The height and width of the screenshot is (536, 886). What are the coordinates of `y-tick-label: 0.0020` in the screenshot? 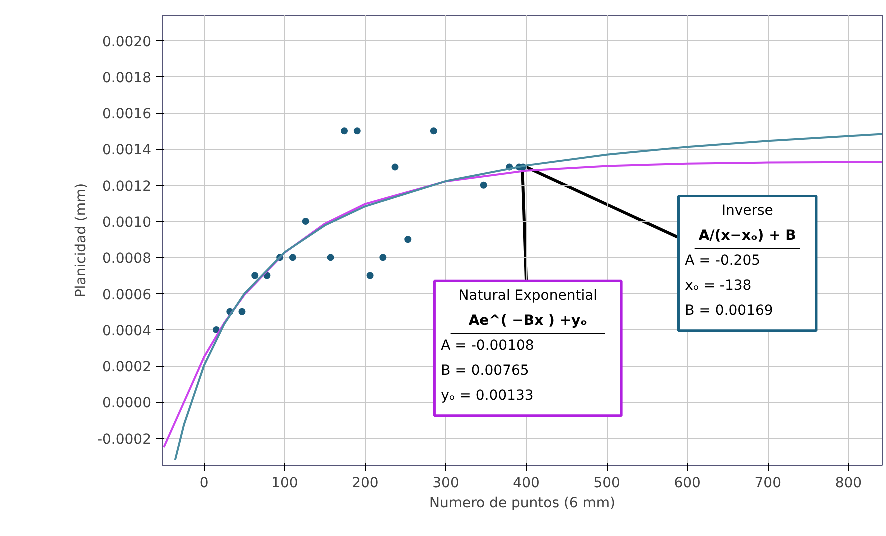 It's located at (127, 42).